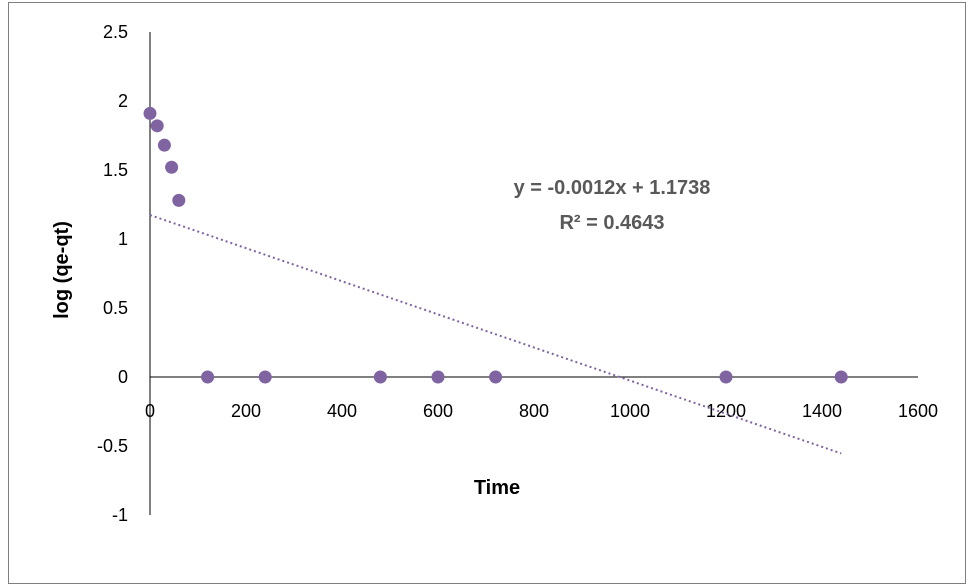 The image size is (969, 586). What do you see at coordinates (726, 411) in the screenshot?
I see `x-tick-label: 1200` at bounding box center [726, 411].